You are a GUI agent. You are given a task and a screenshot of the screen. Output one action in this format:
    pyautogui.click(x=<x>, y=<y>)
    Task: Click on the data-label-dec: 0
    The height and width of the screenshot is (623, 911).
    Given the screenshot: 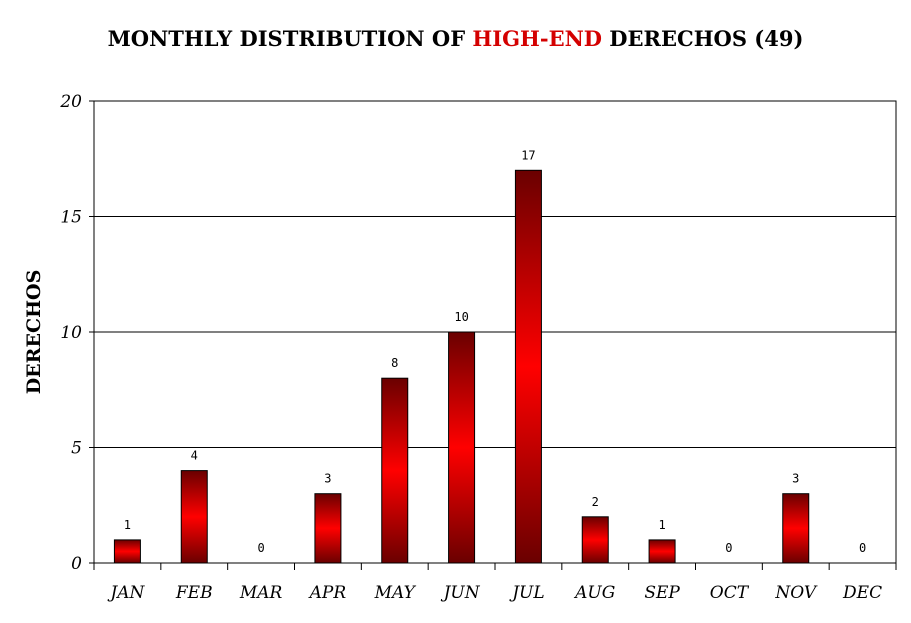 What is the action you would take?
    pyautogui.click(x=862, y=548)
    